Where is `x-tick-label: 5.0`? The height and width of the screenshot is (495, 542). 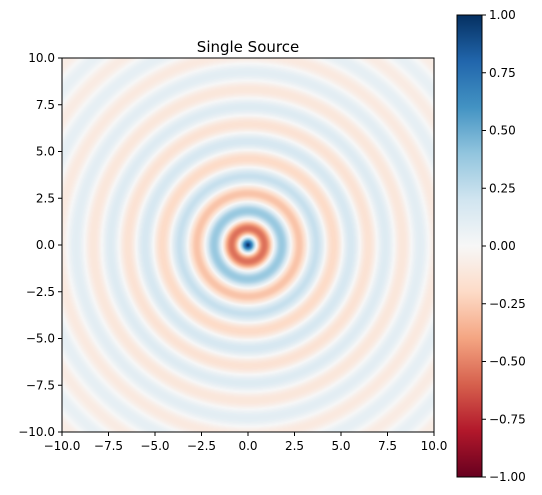
x-tick-label: 5.0 is located at coordinates (340, 446).